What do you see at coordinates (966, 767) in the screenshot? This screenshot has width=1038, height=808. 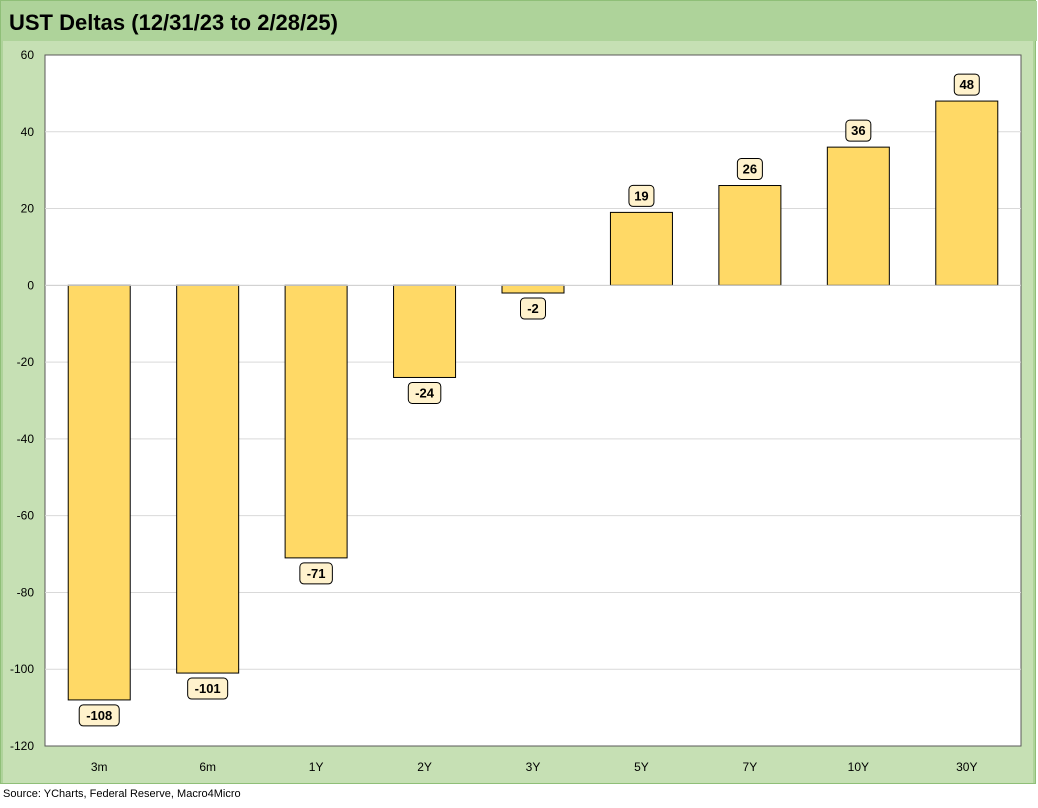 I see `x-tick-label: 30Y` at bounding box center [966, 767].